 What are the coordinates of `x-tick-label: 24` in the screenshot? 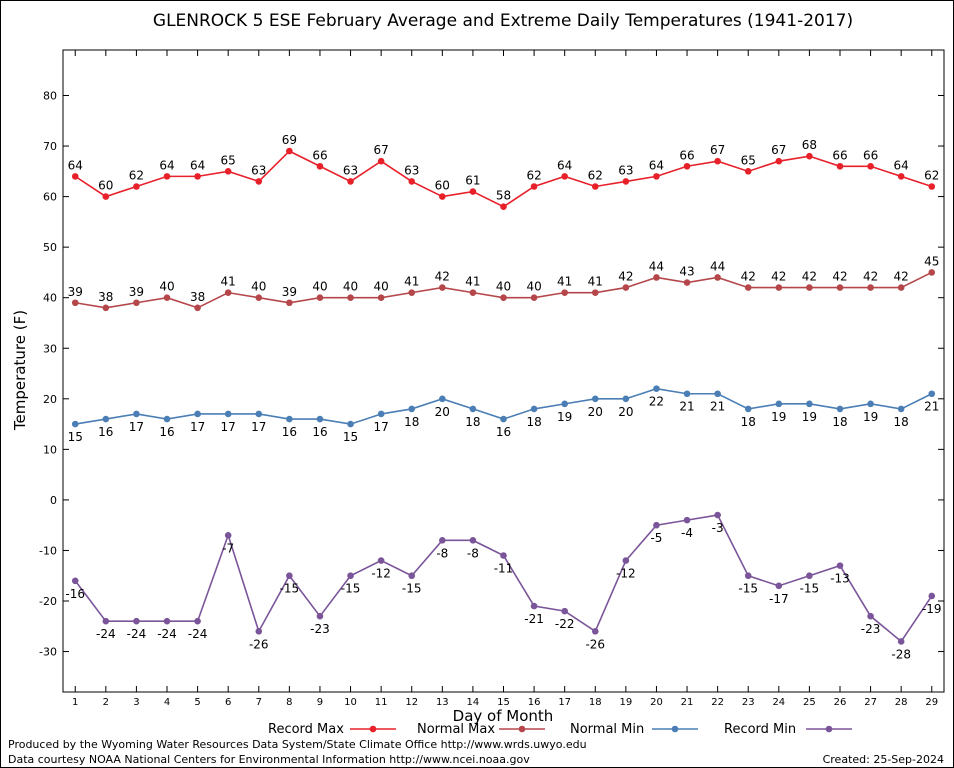 It's located at (778, 702).